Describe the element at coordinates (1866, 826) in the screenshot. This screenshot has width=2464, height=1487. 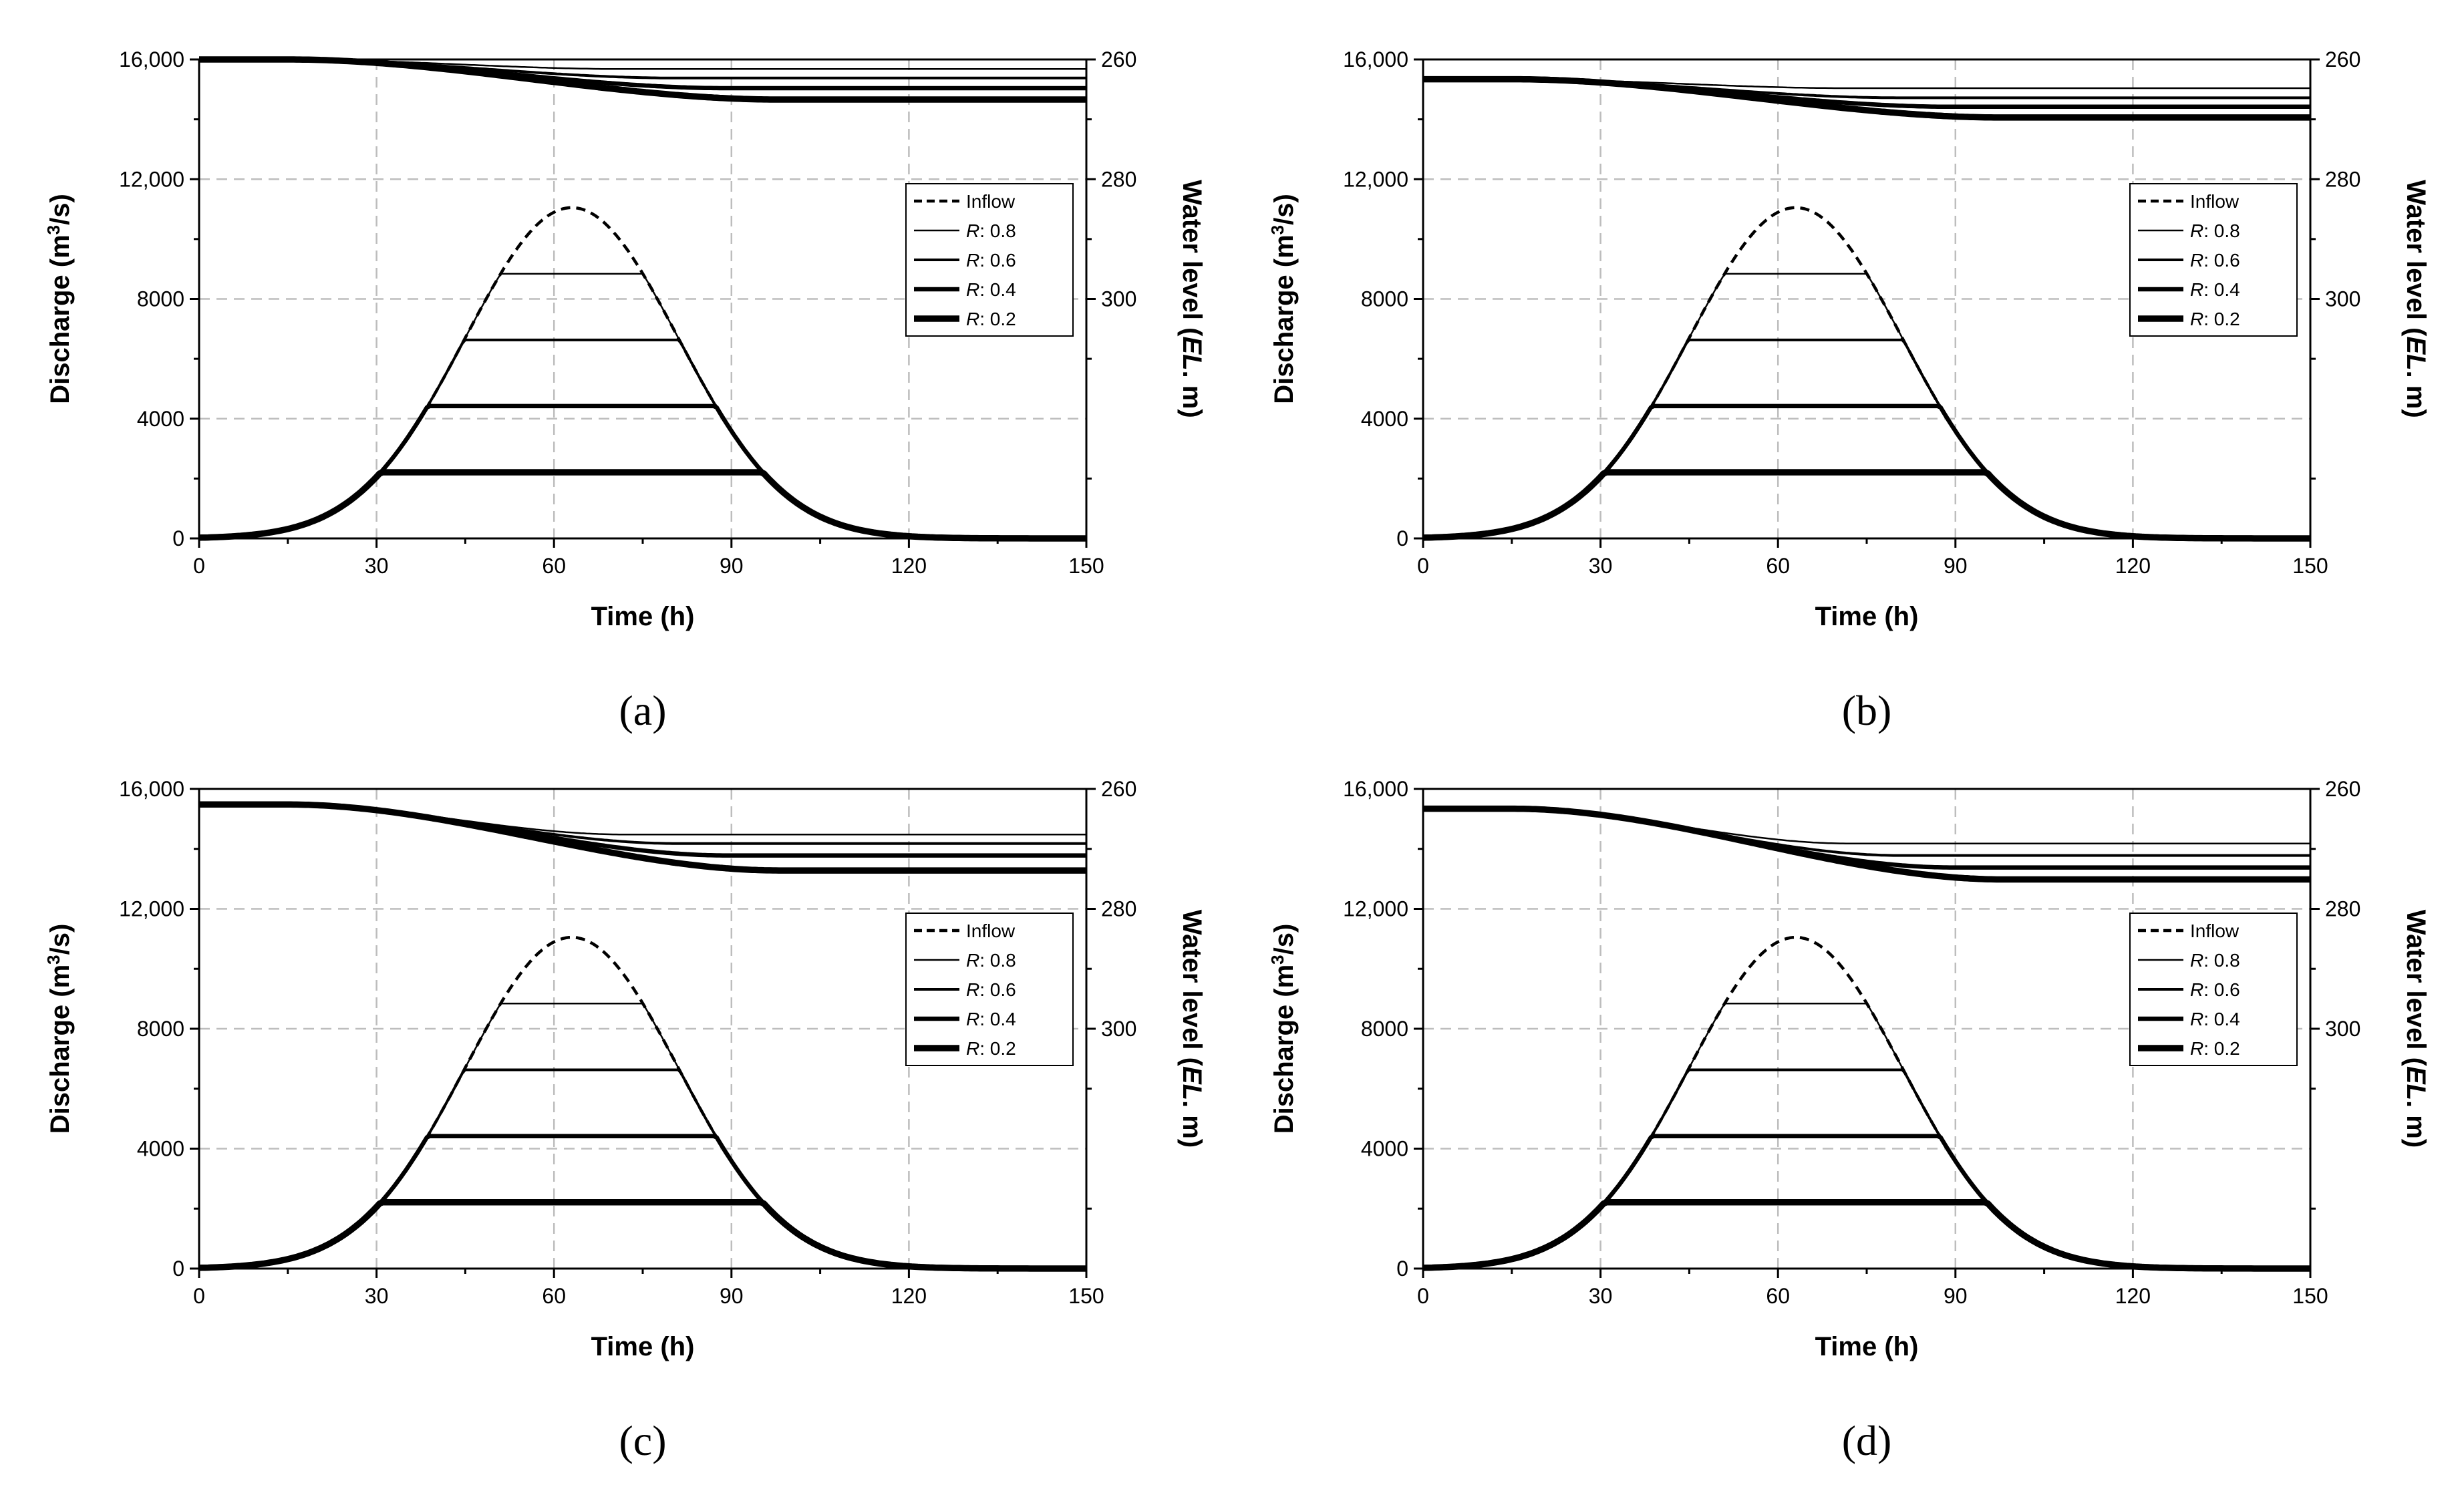
I see `water-level-line-r08` at that location.